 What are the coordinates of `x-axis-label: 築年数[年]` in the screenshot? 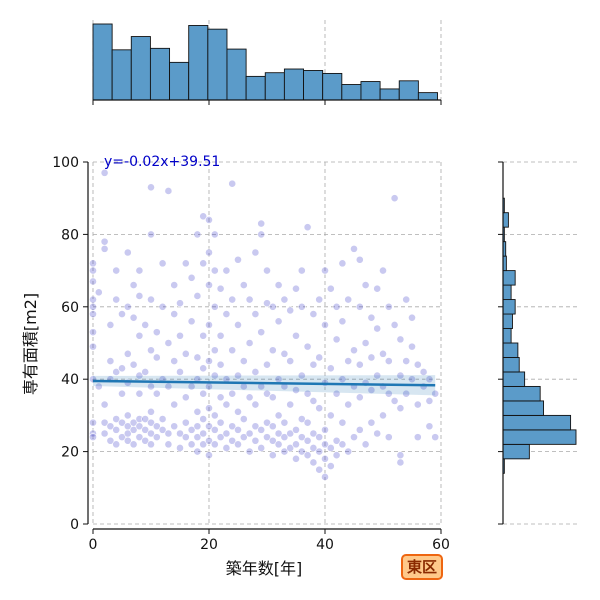 It's located at (264, 568).